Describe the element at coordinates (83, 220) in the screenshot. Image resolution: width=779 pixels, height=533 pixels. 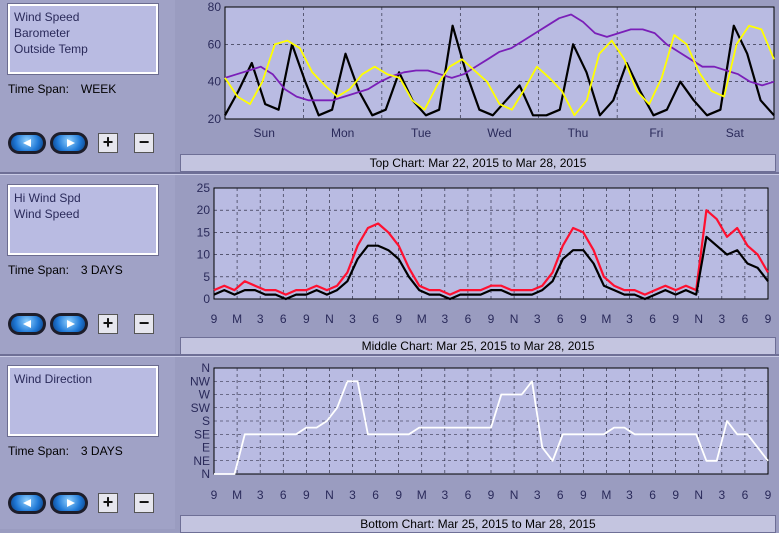
I see `middle-legend-box: Hi Wind Spd Wind Speed` at that location.